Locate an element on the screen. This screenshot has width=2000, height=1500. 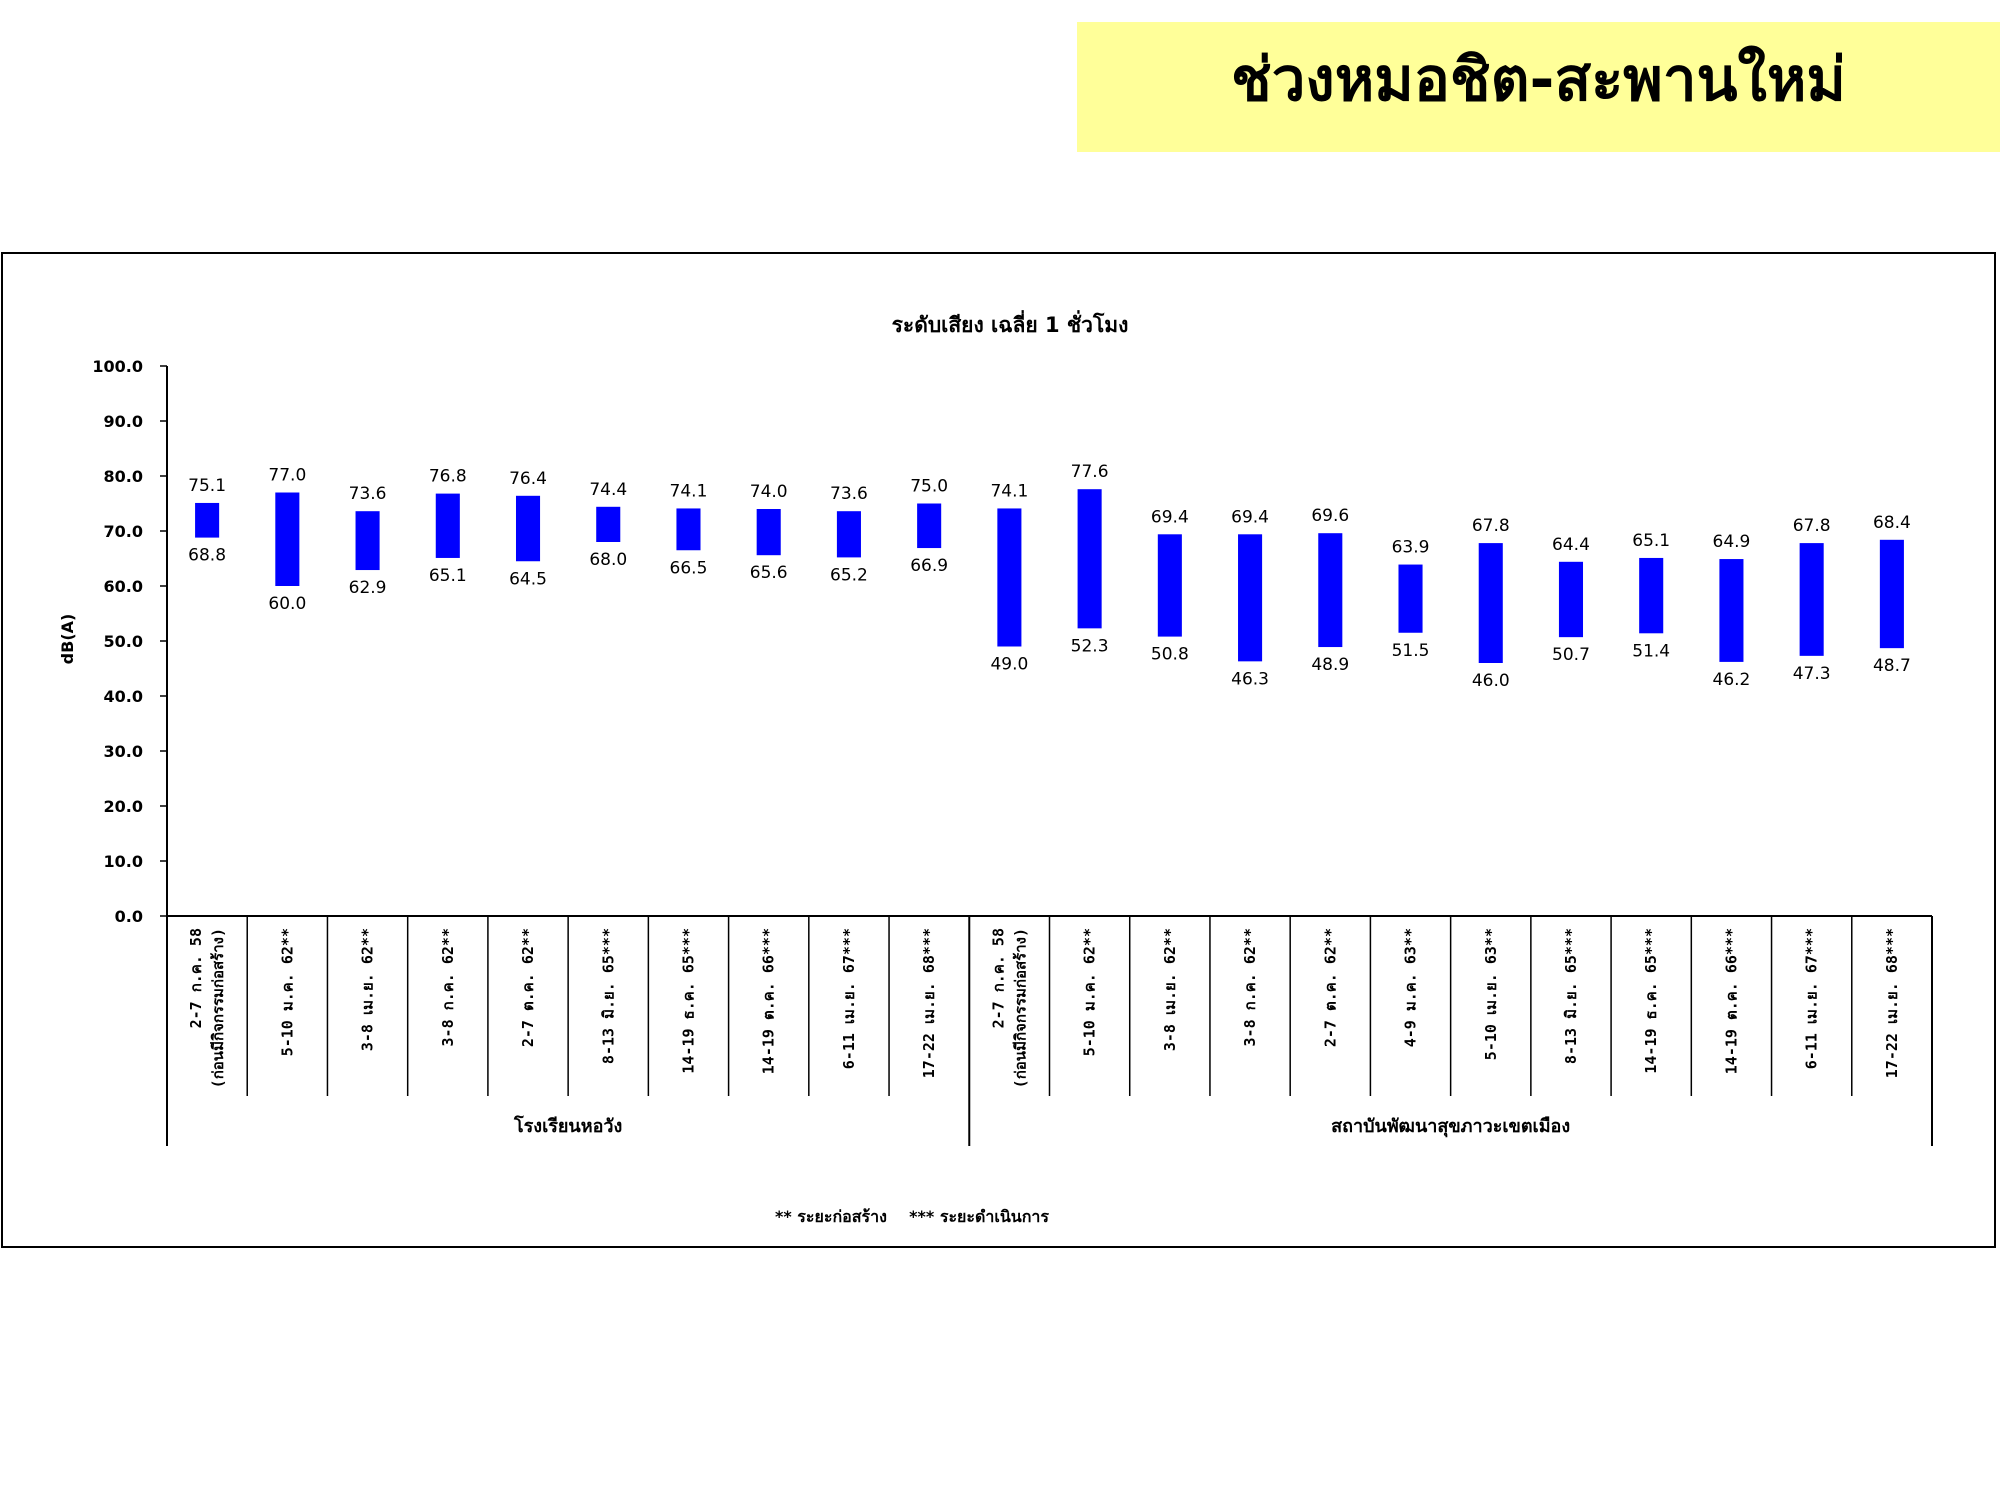
max-value-label: 69.4 is located at coordinates (1170, 517).